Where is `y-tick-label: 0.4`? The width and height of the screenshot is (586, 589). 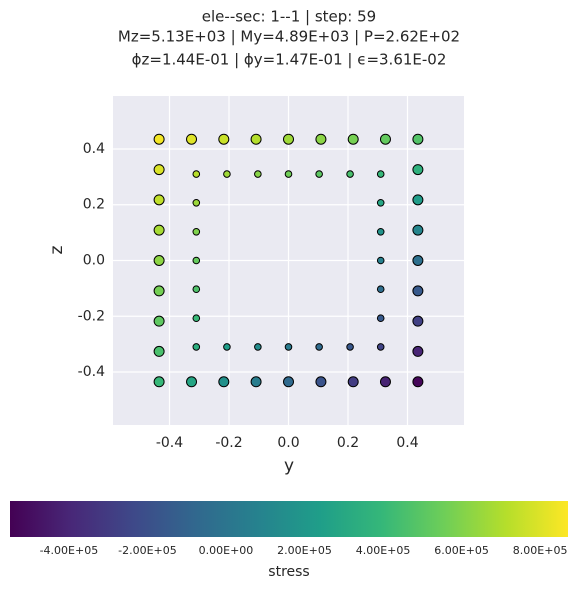
y-tick-label: 0.4 is located at coordinates (94, 149).